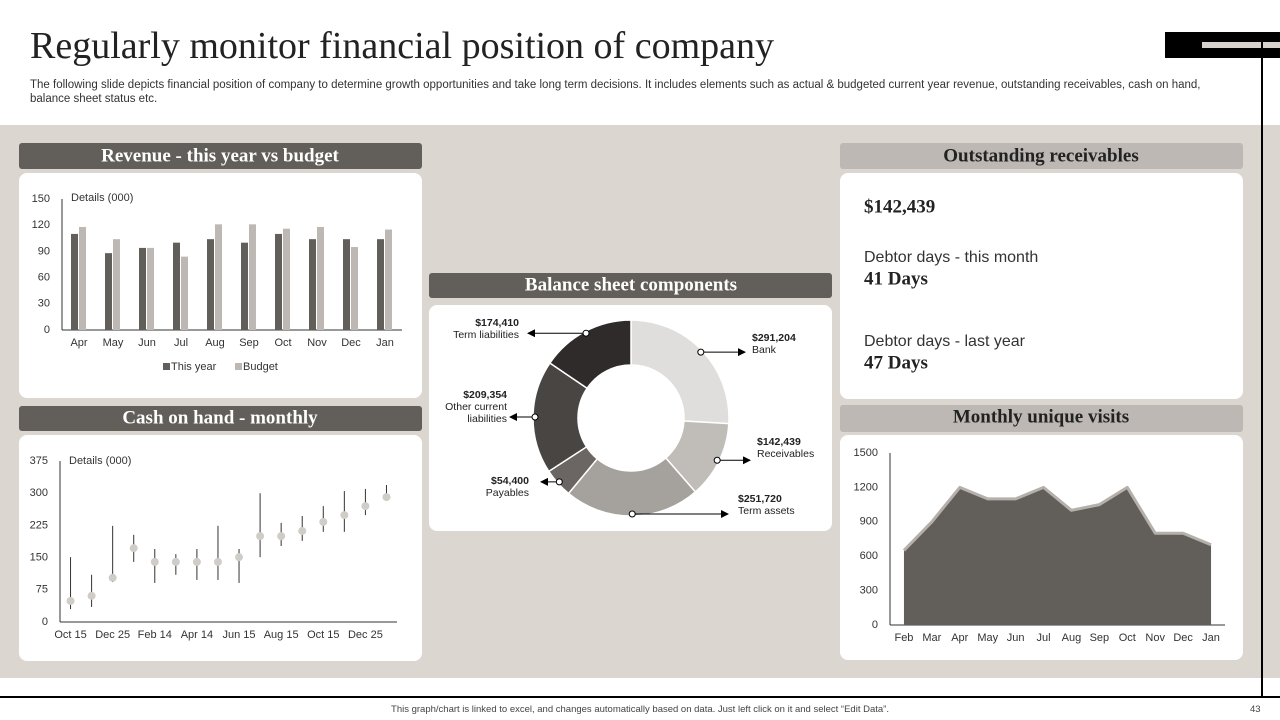  I want to click on chart-title: Revenue - this year vs budget, so click(220, 155).